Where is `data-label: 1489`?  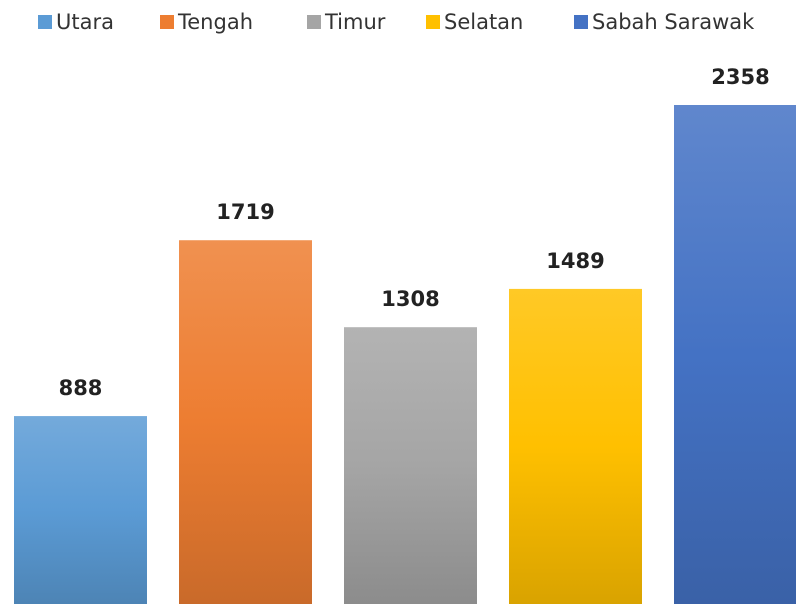
data-label: 1489 is located at coordinates (575, 261).